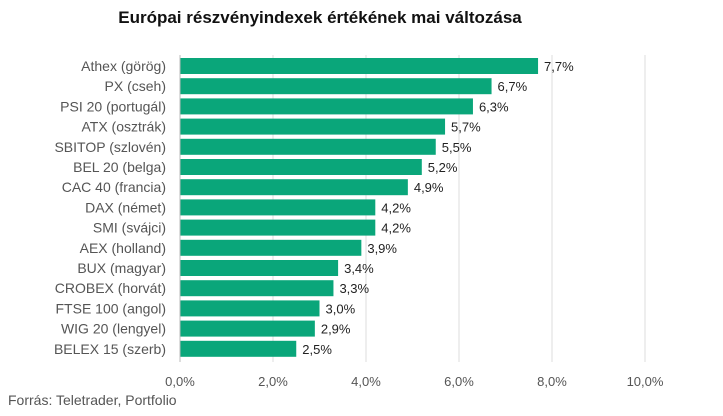 The width and height of the screenshot is (723, 416). I want to click on data-label: 5,2%, so click(443, 167).